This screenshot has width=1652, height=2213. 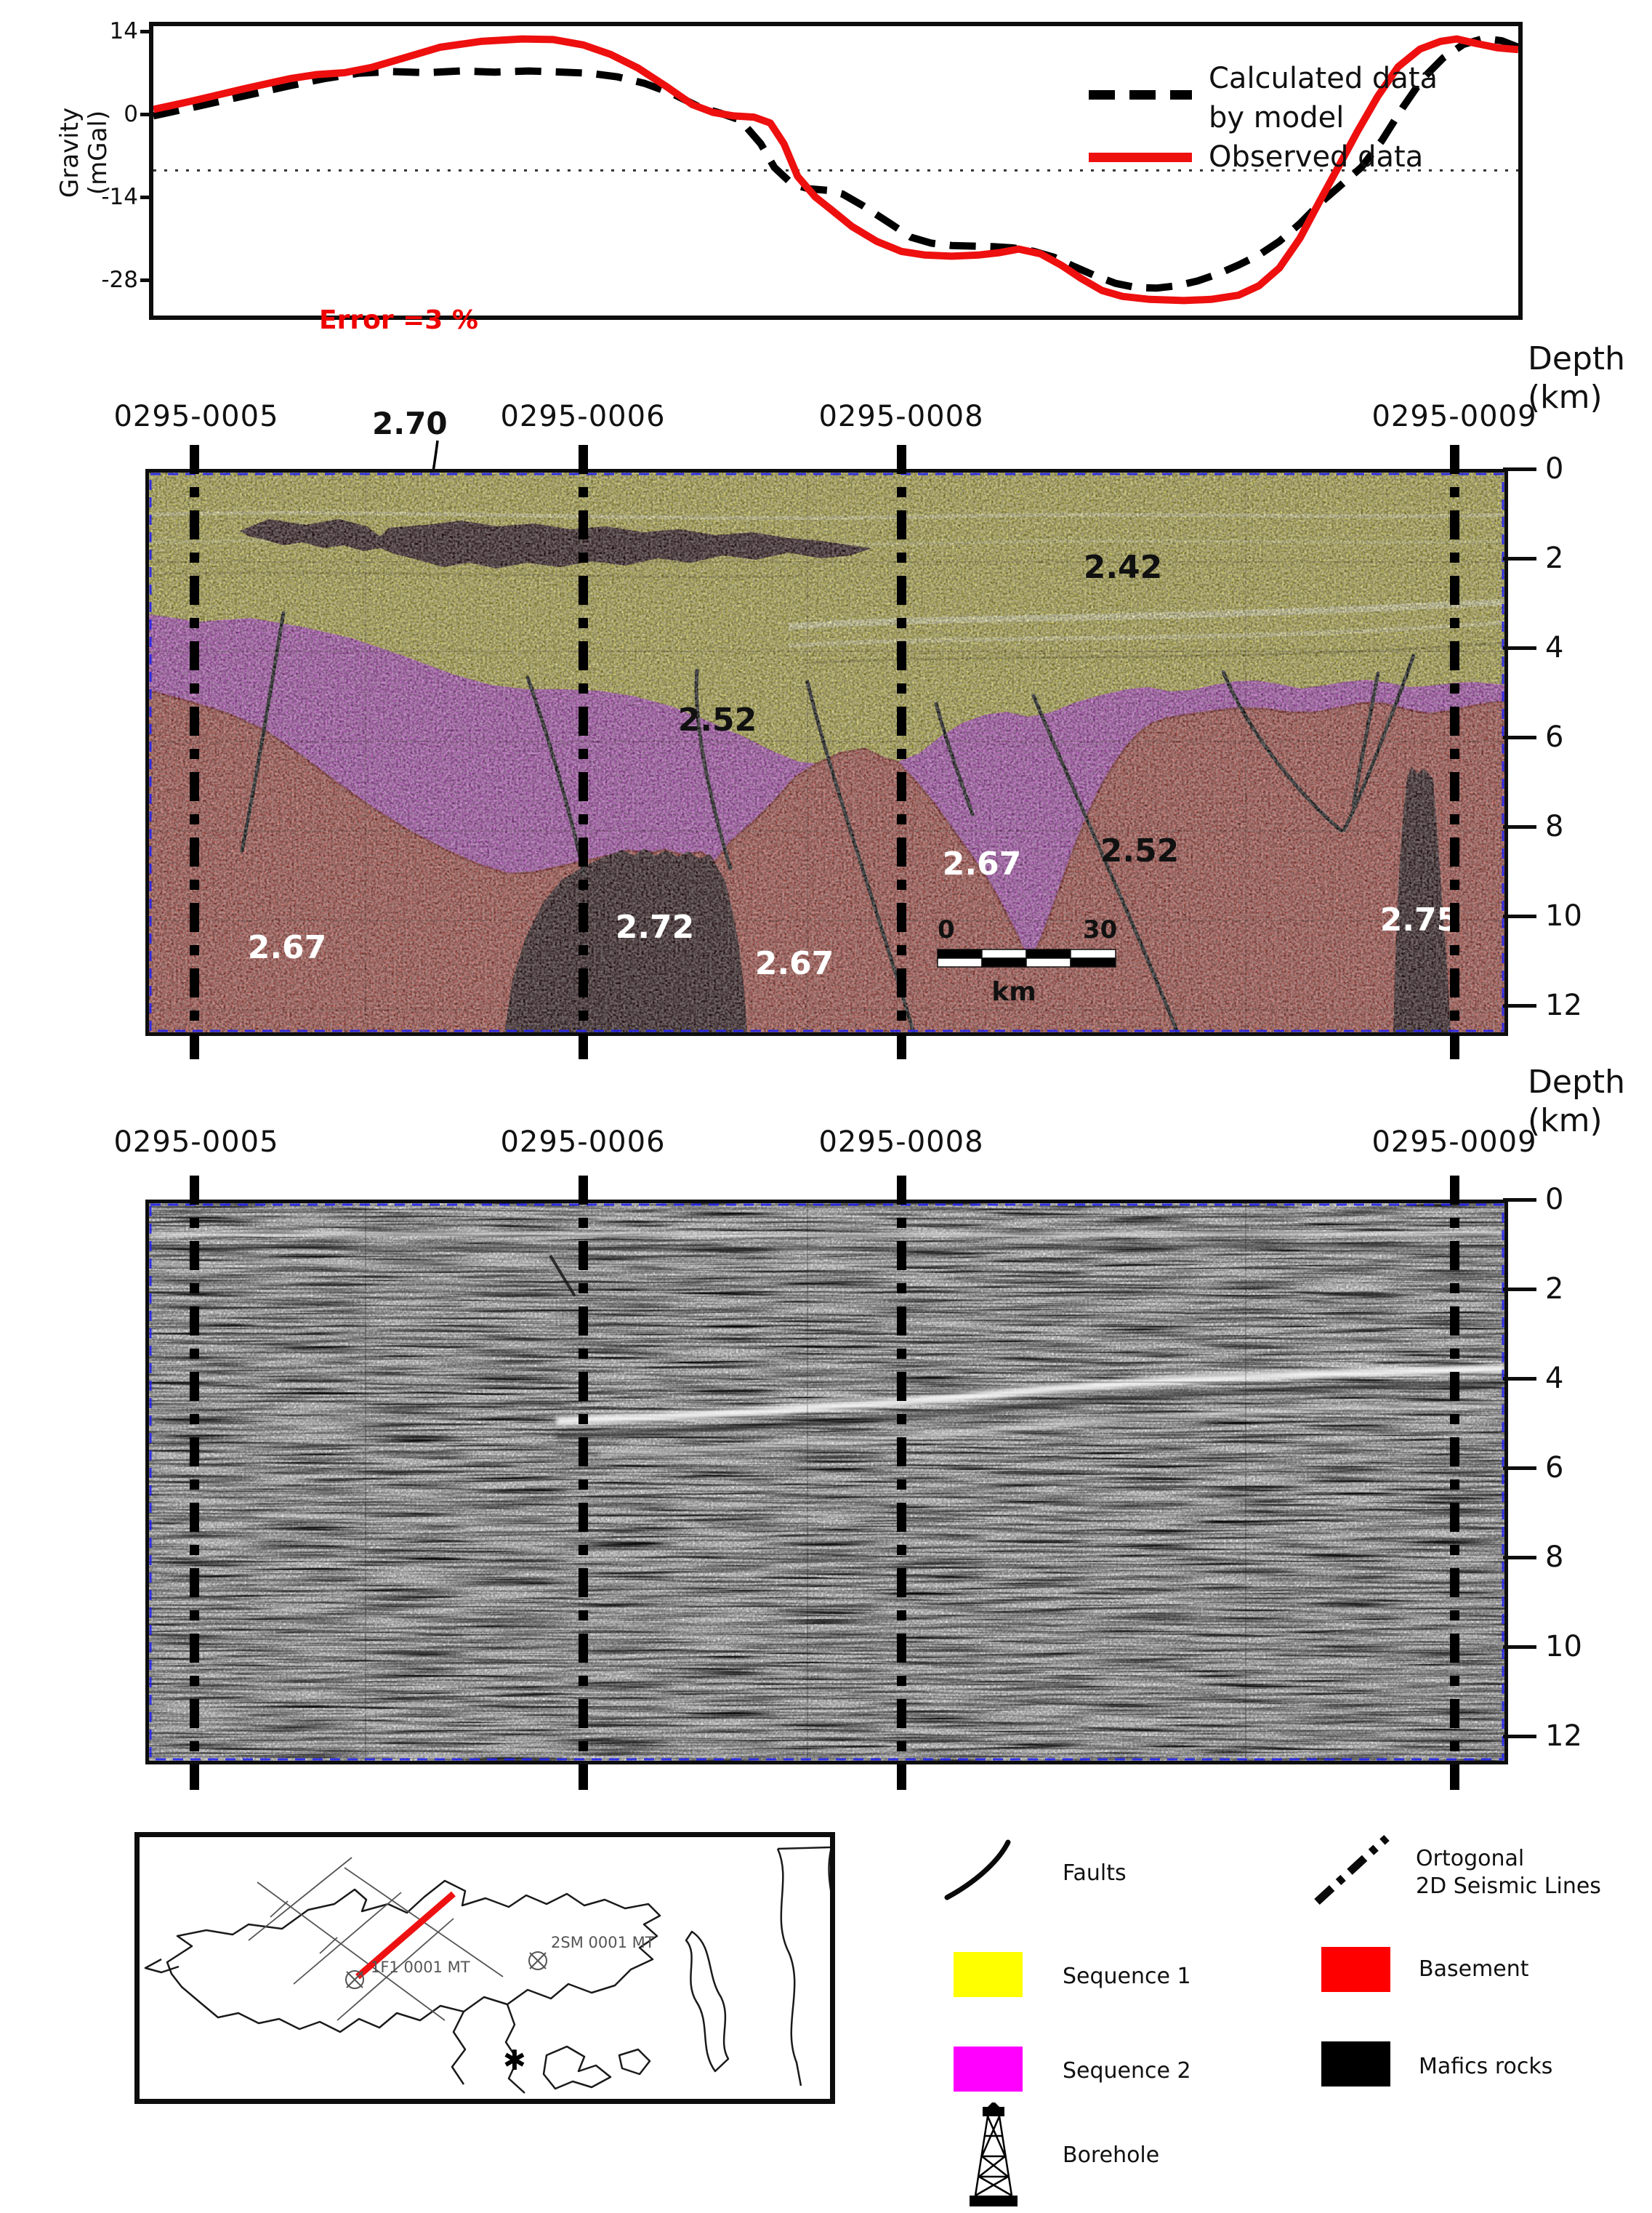 What do you see at coordinates (1454, 417) in the screenshot?
I see `line-label-0295-0009: 0295-0009` at bounding box center [1454, 417].